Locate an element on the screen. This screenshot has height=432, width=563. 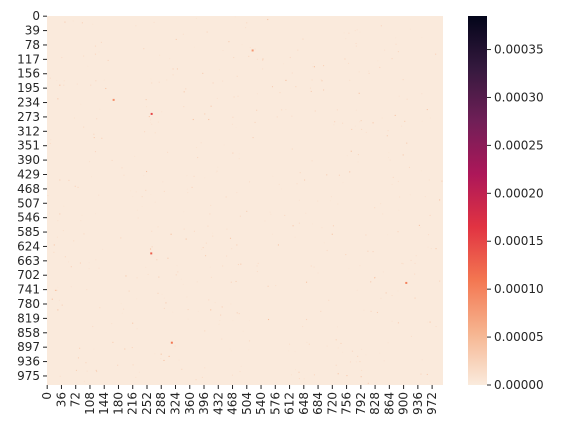
y-tick-label: 507 is located at coordinates (28, 203).